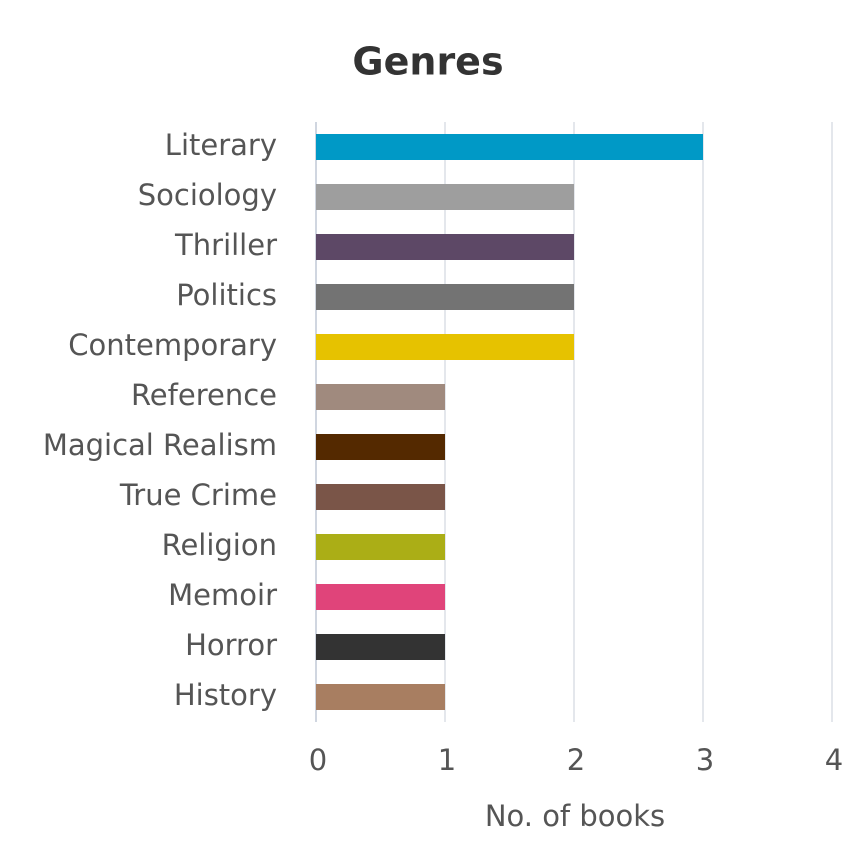  I want to click on y-tick-label: Politics, so click(226, 295).